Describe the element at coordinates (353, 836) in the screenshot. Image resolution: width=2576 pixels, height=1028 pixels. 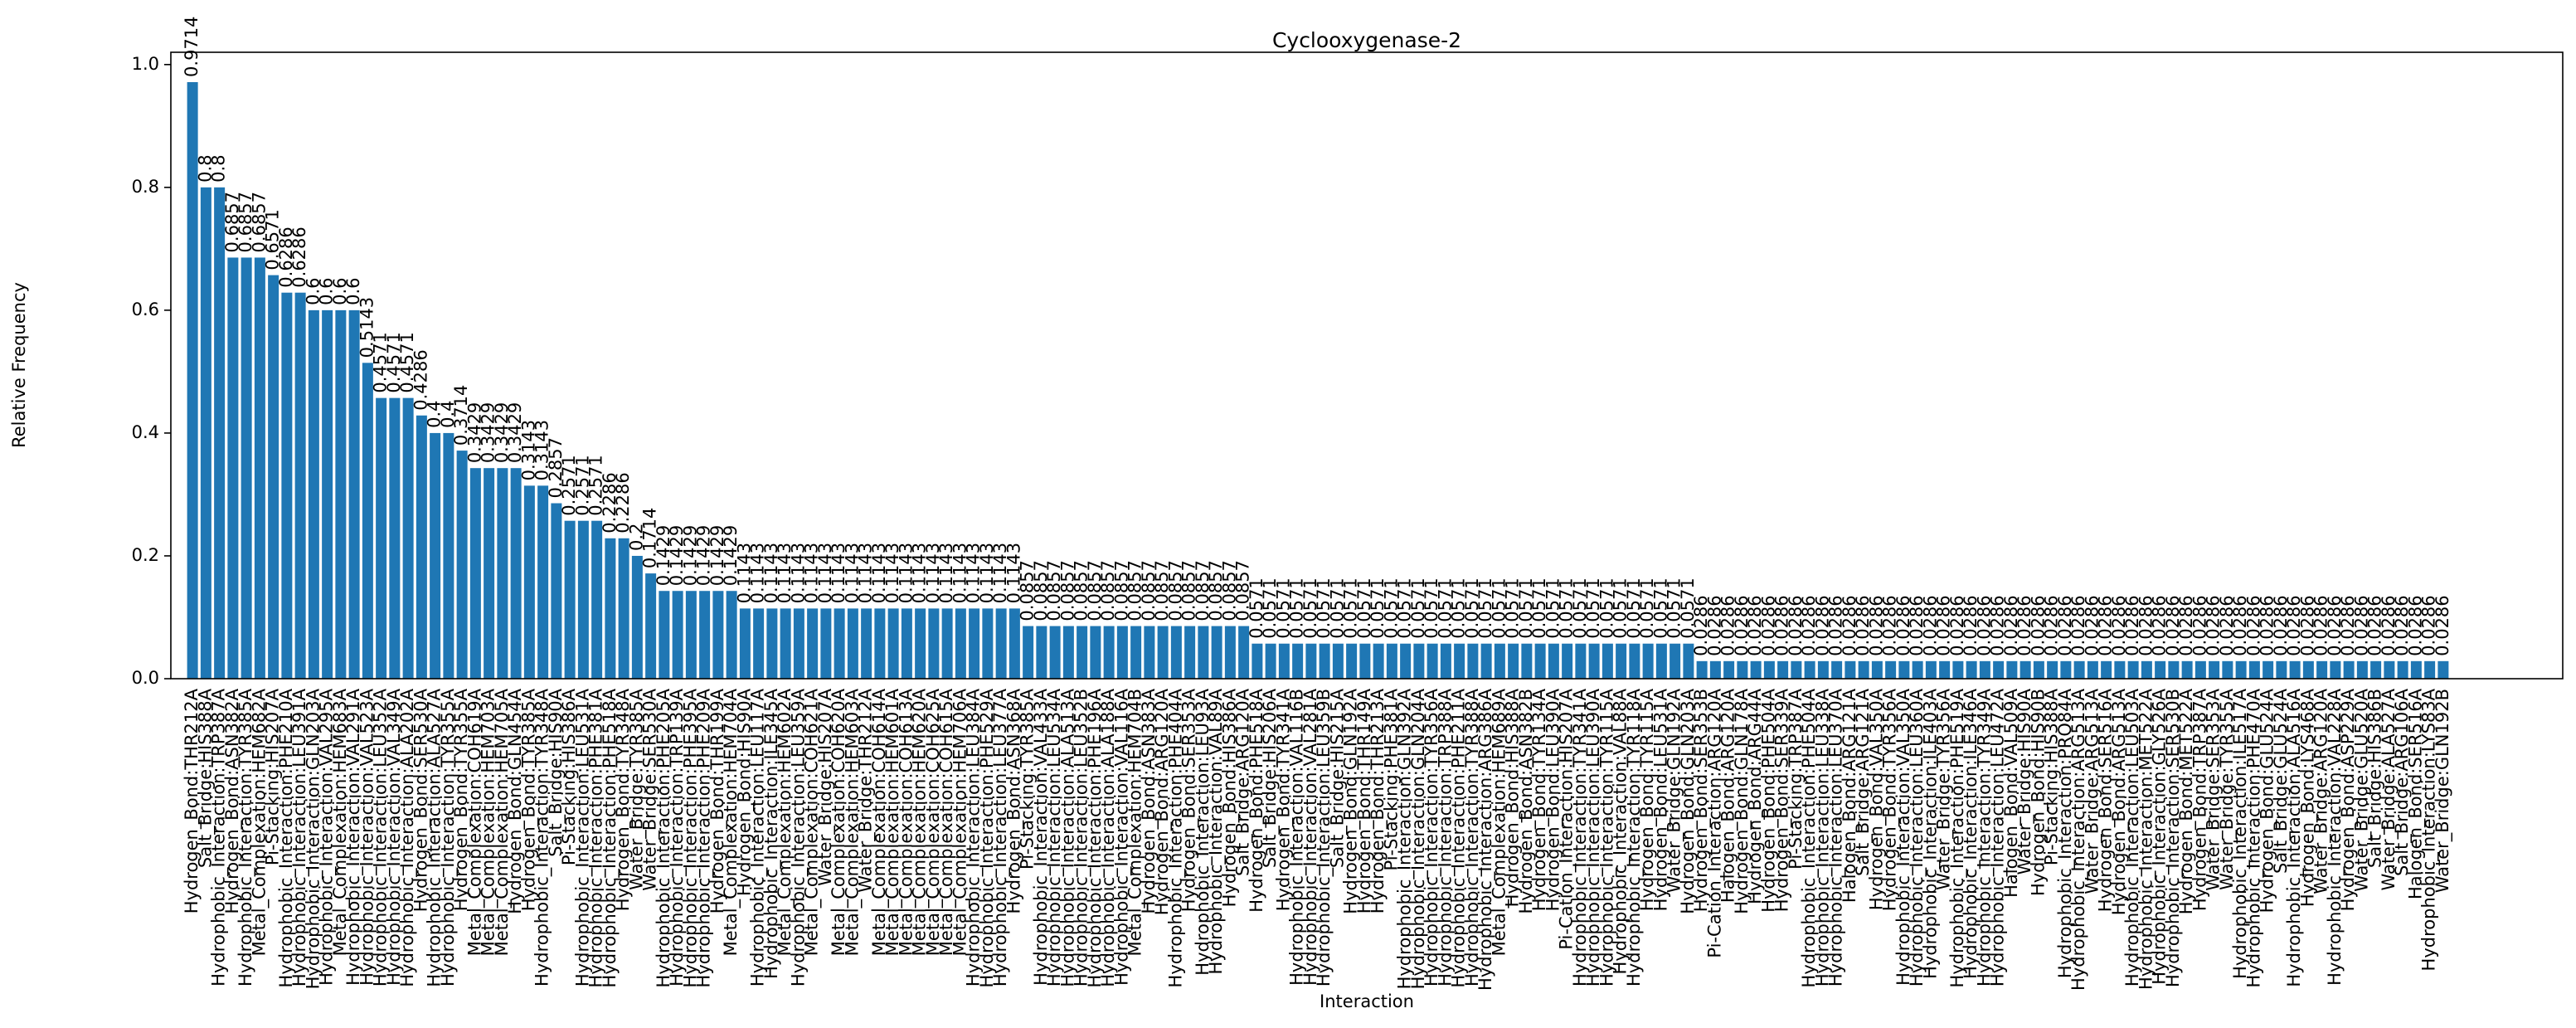
I see `x-tick-label: Hydrophobic_Interaction:VAL291A` at that location.